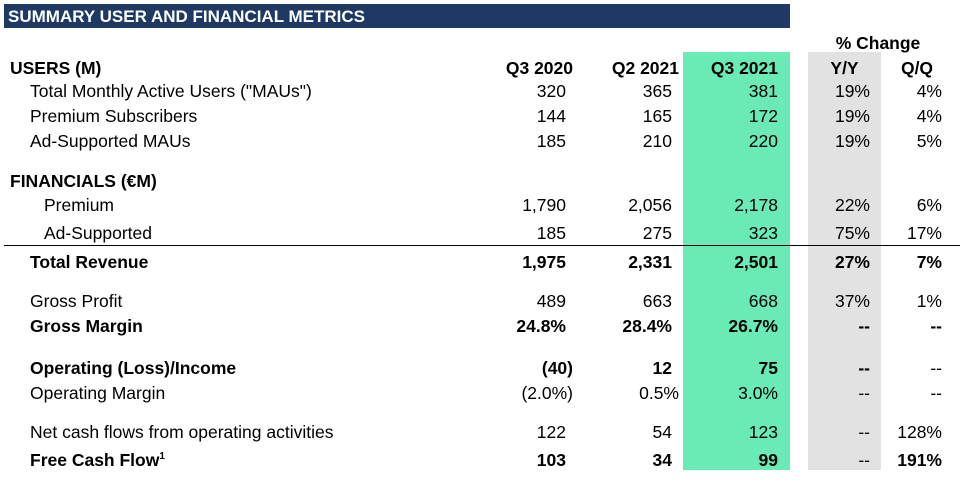  Describe the element at coordinates (929, 262) in the screenshot. I see `cell-total-revenue-qq: 7%` at that location.